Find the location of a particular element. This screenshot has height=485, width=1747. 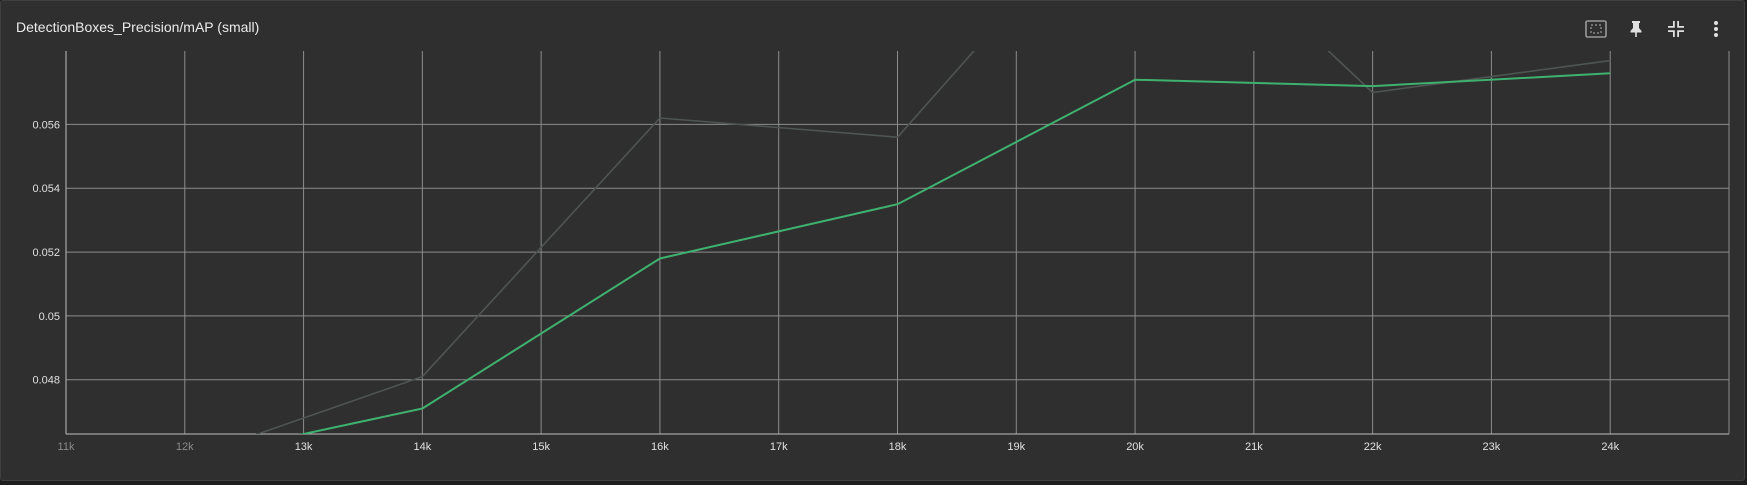

fit-domain-icon is located at coordinates (1596, 29).